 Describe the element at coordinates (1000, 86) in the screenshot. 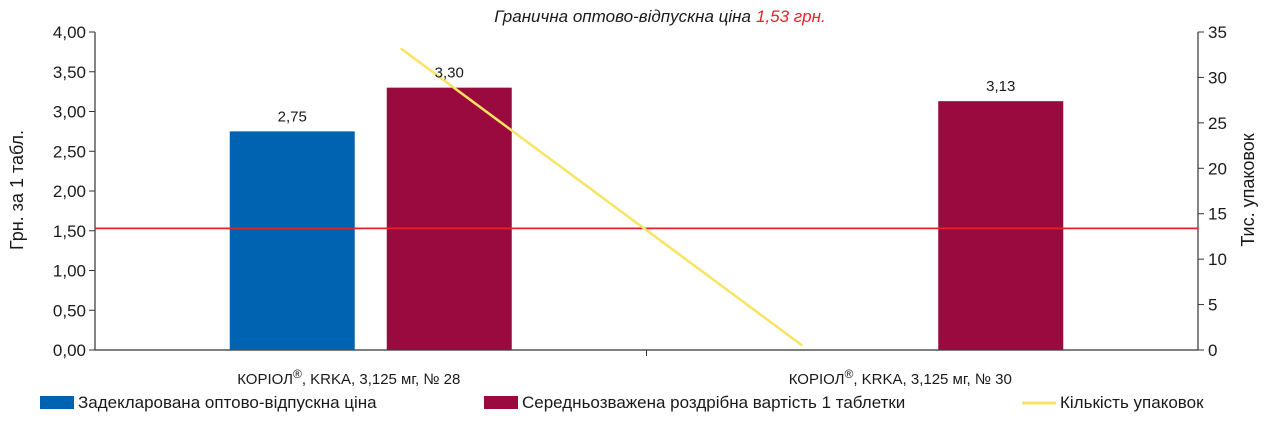

I see `bar-value-label: 3,13` at that location.